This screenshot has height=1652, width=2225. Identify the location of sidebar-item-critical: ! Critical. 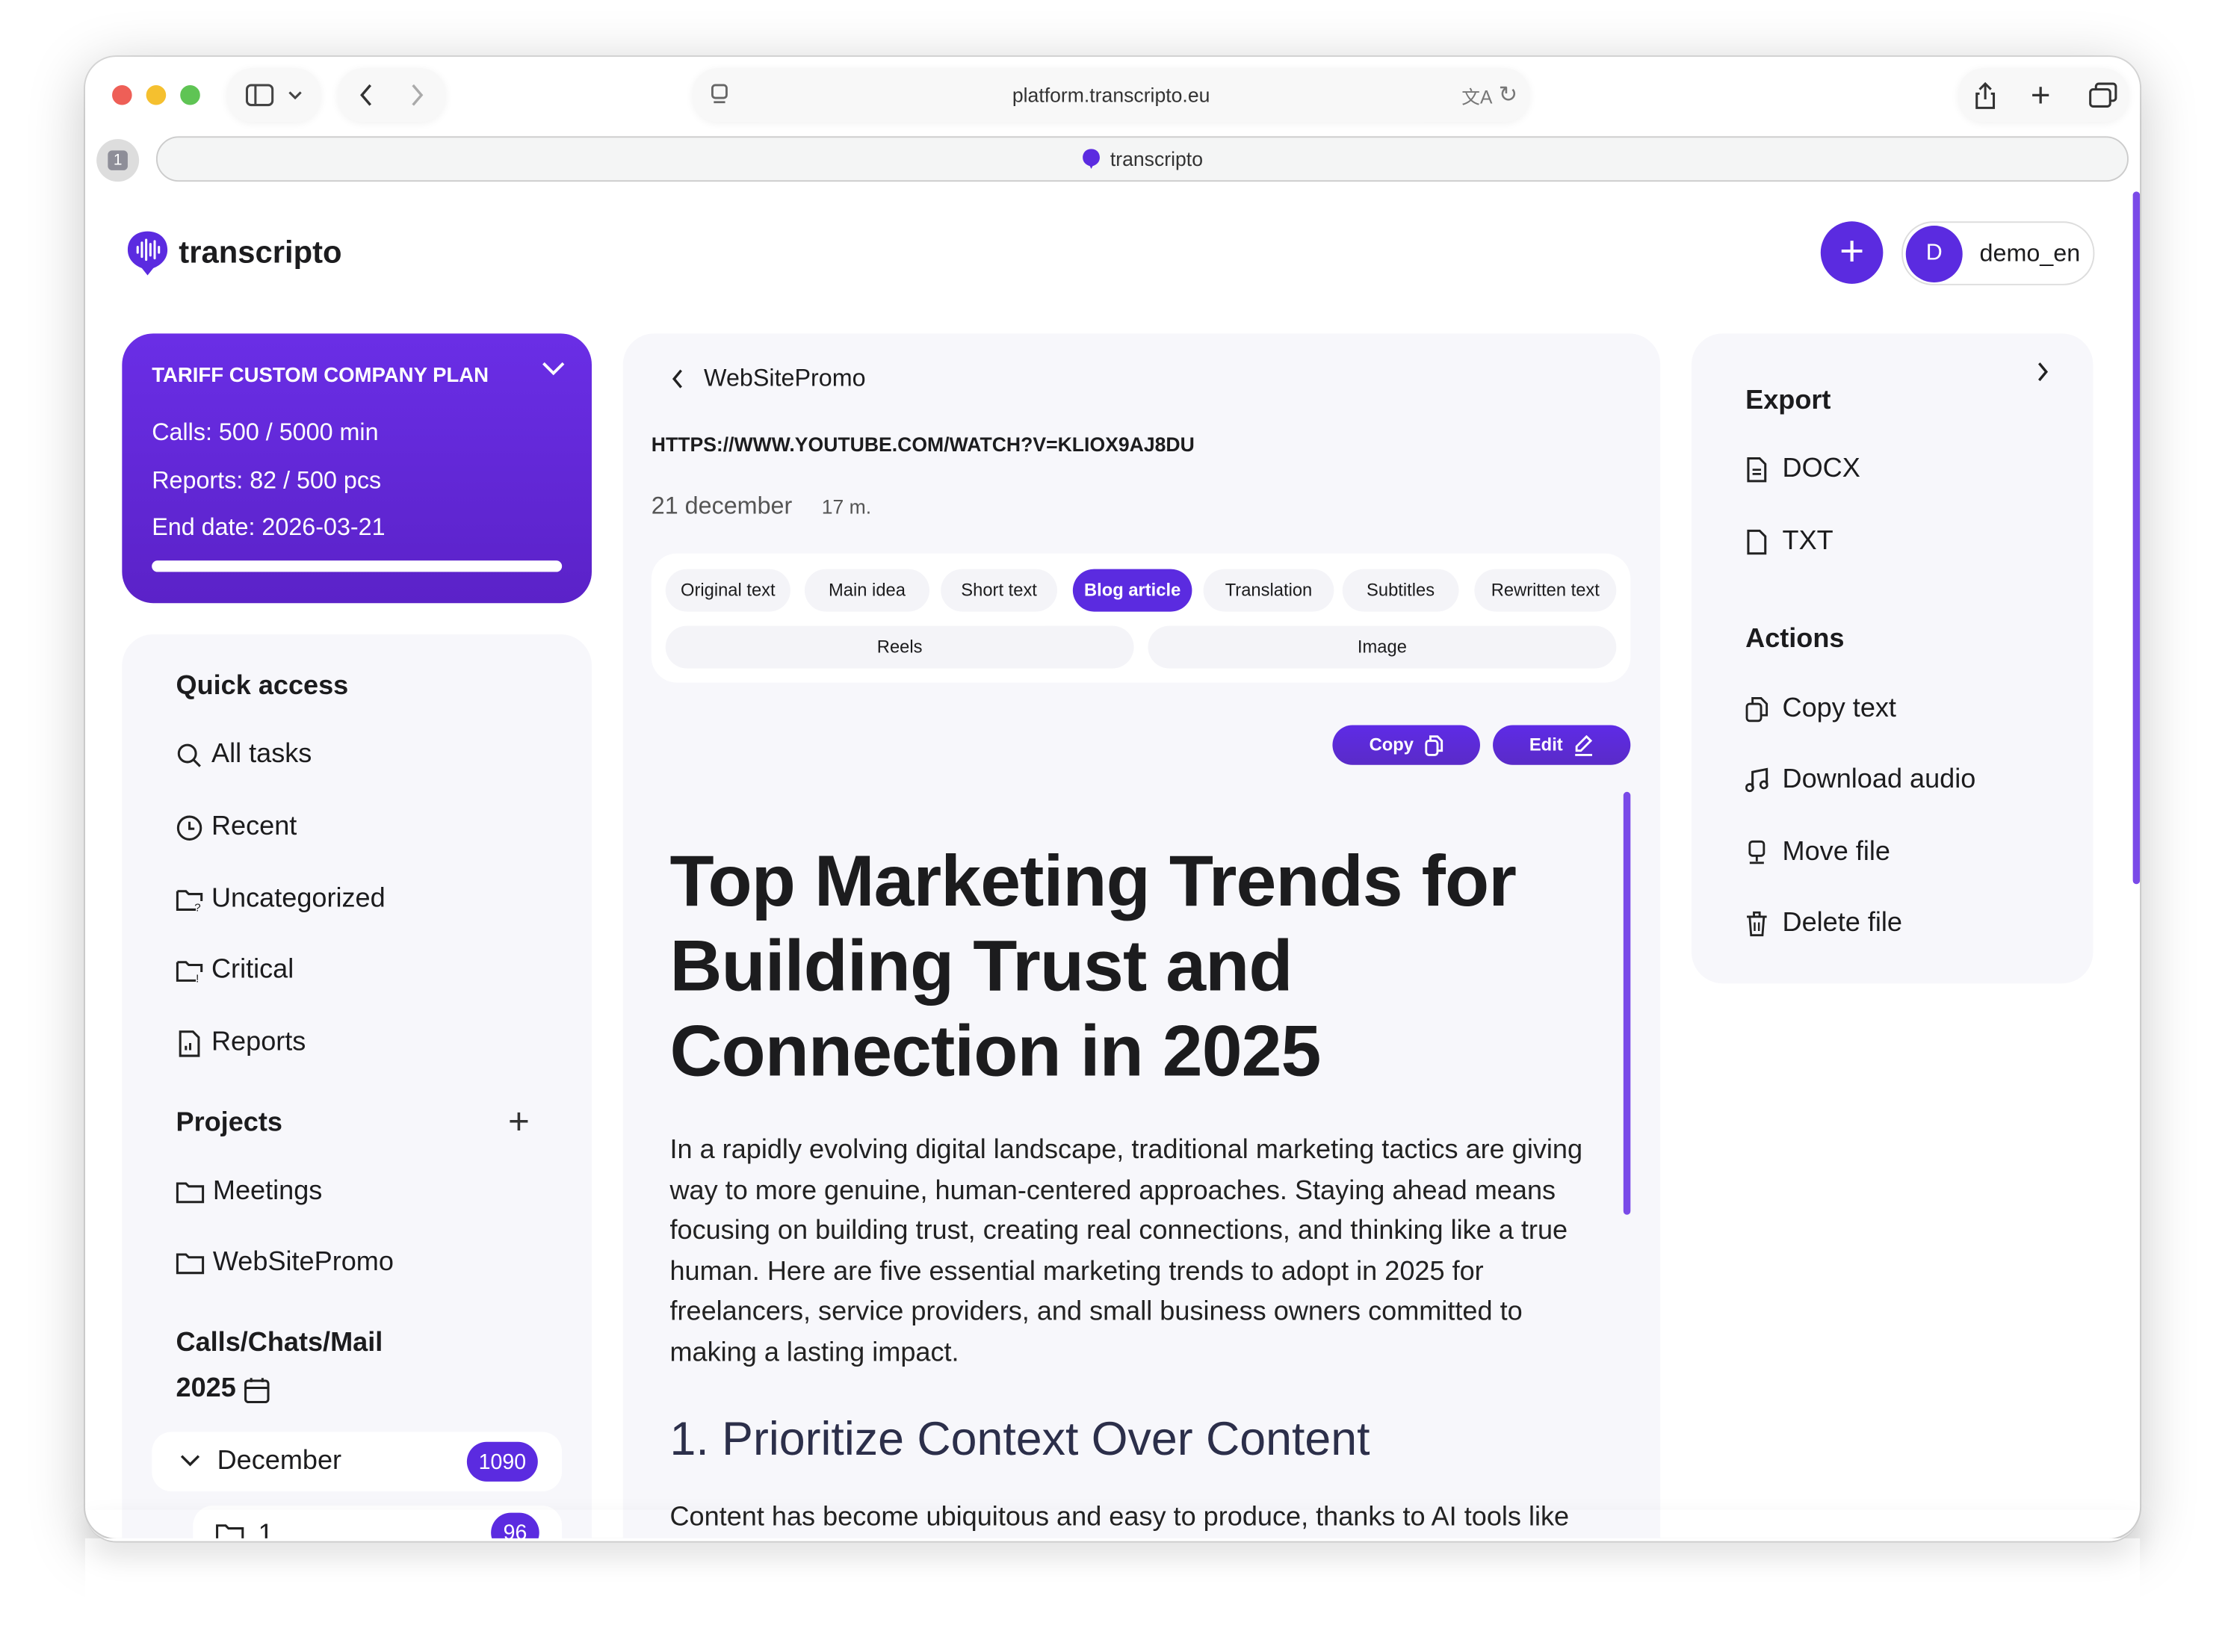
(235, 970).